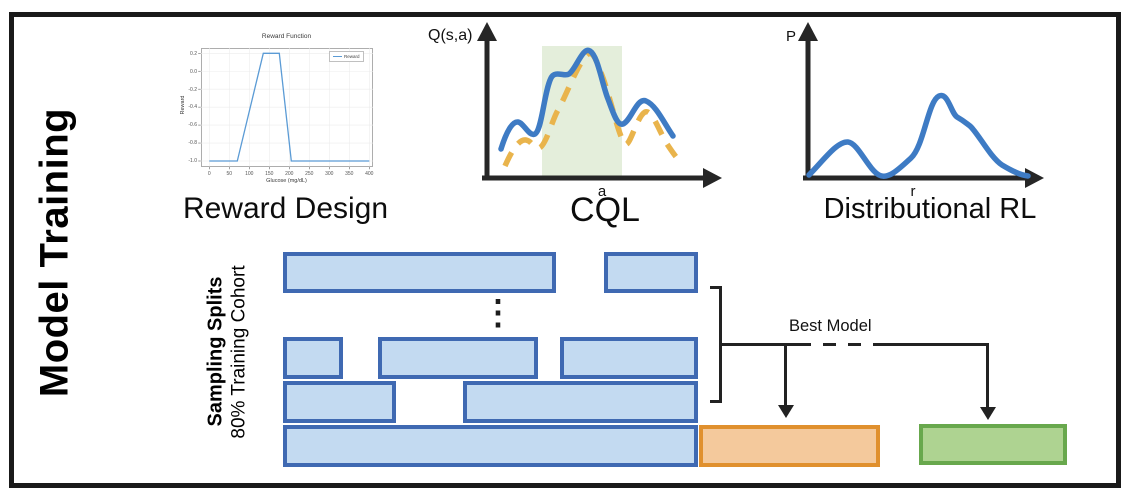  Describe the element at coordinates (785, 374) in the screenshot. I see `arrow-left-shaft` at that location.